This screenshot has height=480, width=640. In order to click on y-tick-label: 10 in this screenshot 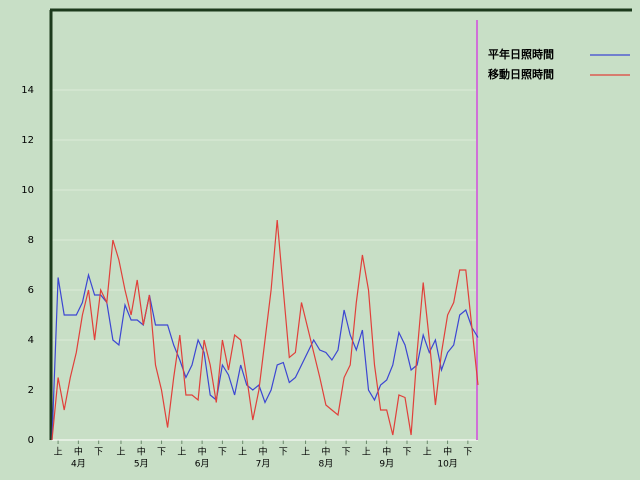, I will do `click(27, 190)`.